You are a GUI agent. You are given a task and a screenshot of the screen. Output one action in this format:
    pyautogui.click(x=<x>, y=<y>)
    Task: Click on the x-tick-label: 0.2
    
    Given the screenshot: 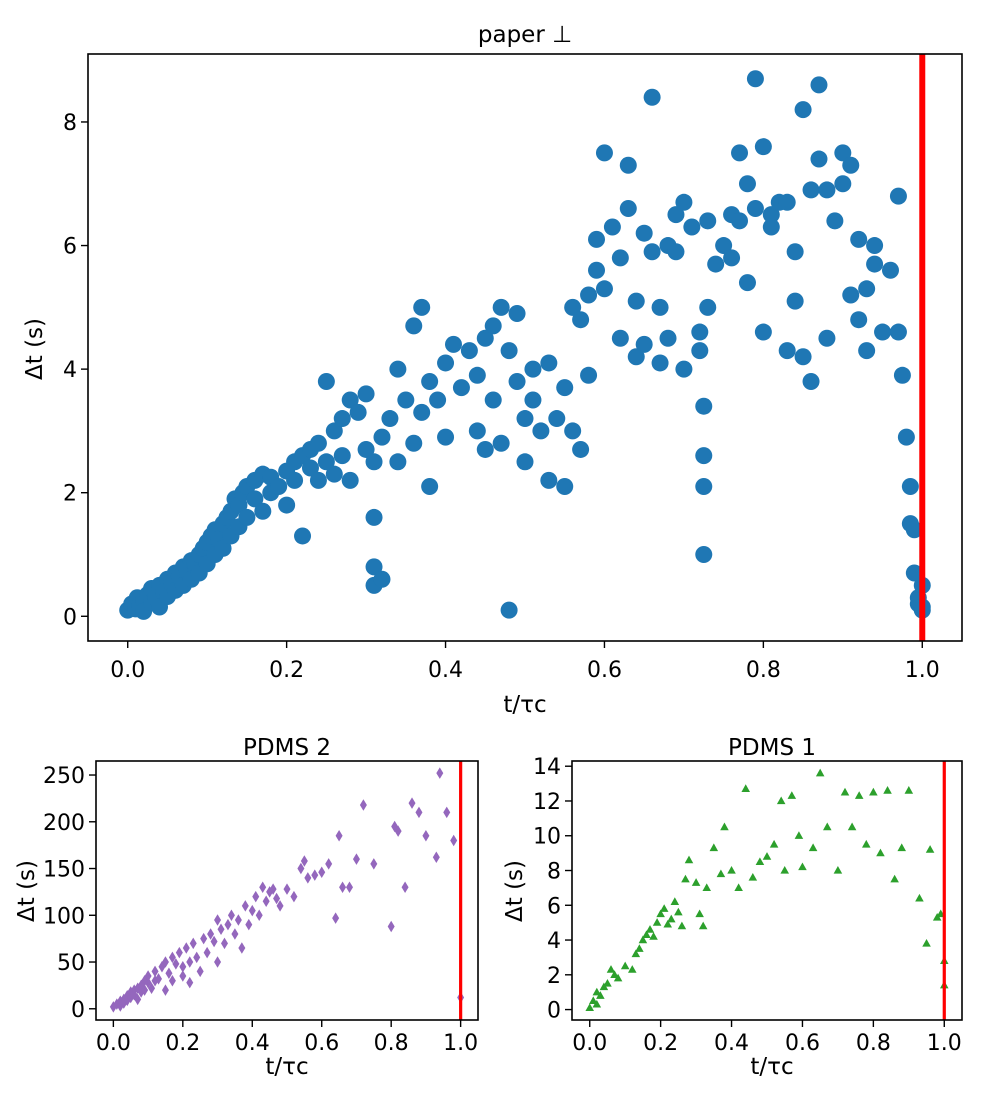 What is the action you would take?
    pyautogui.click(x=286, y=670)
    